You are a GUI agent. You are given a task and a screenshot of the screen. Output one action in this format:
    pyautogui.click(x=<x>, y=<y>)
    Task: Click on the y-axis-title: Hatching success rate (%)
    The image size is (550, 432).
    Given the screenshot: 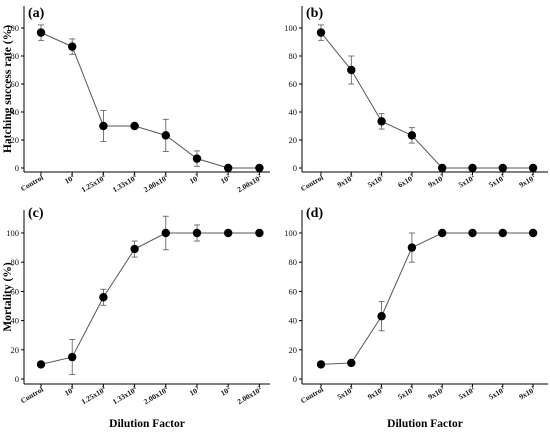 What is the action you would take?
    pyautogui.click(x=8, y=89)
    